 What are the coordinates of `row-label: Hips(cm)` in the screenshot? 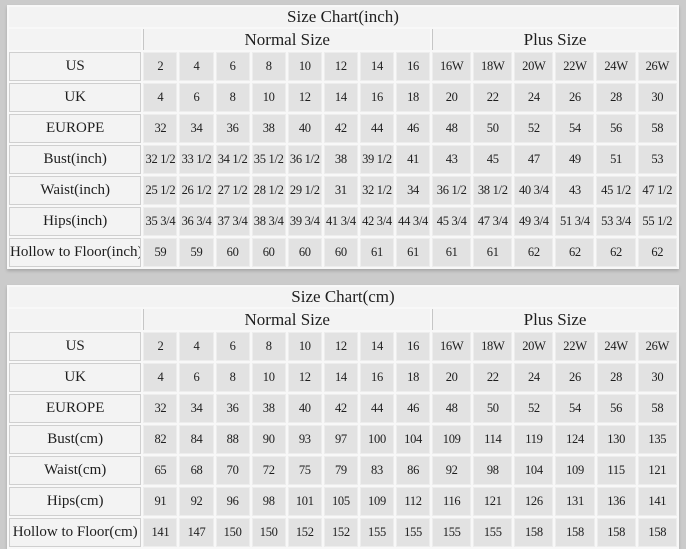 It's located at (75, 501).